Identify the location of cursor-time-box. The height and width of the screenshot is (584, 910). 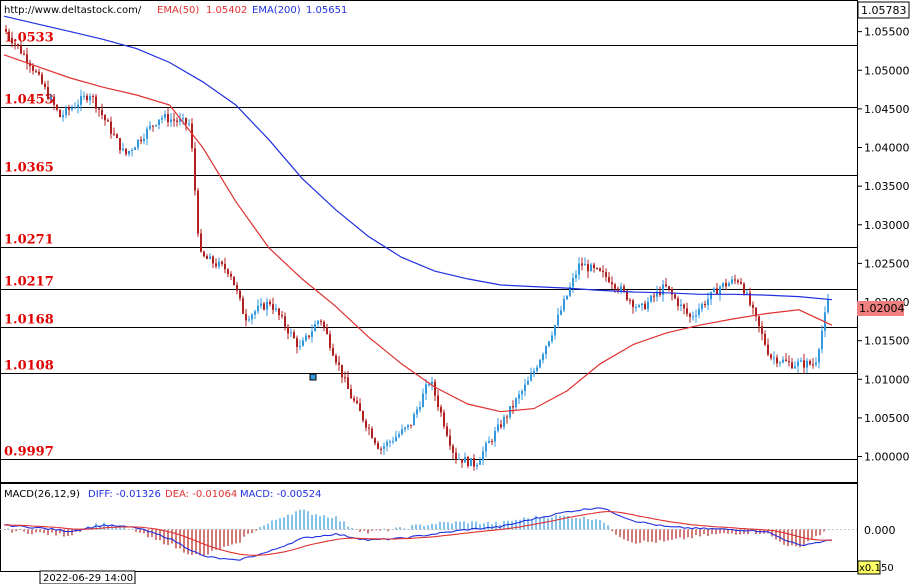
(87, 577).